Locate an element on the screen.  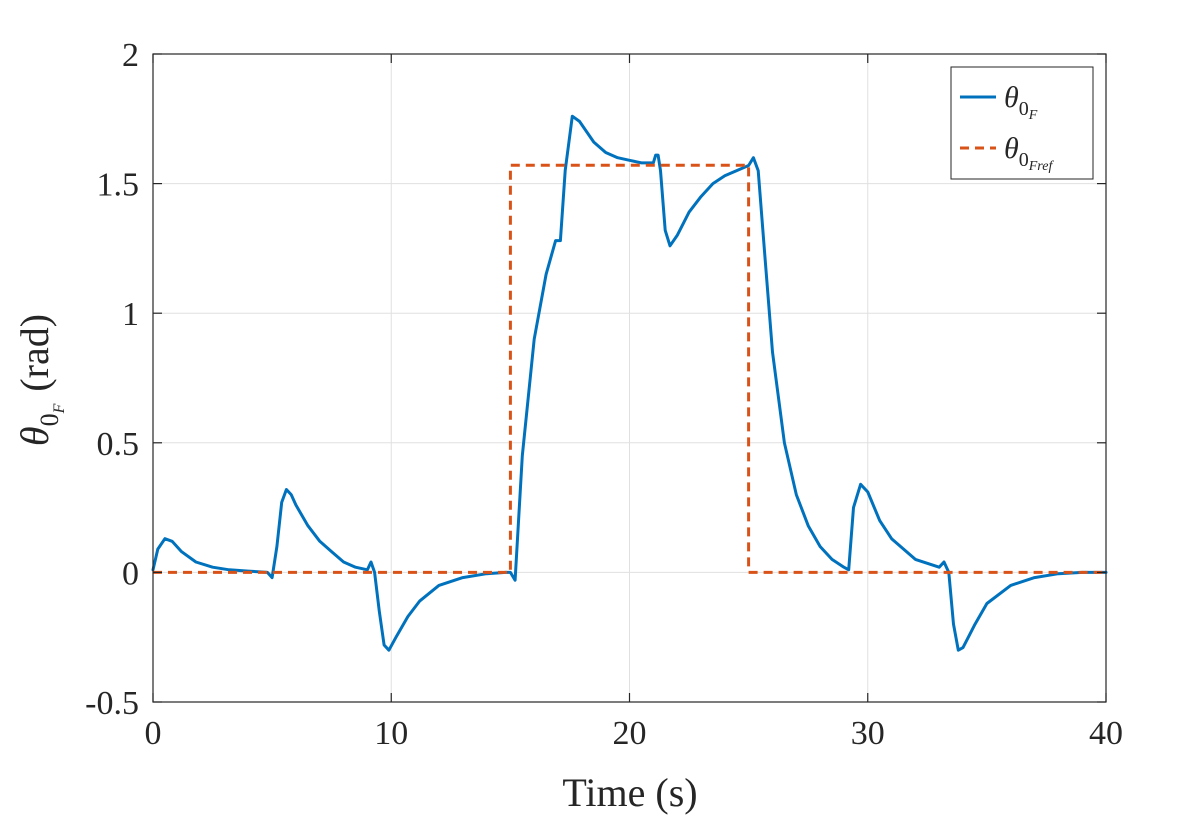
y-tick-label: 2 is located at coordinates (130, 55).